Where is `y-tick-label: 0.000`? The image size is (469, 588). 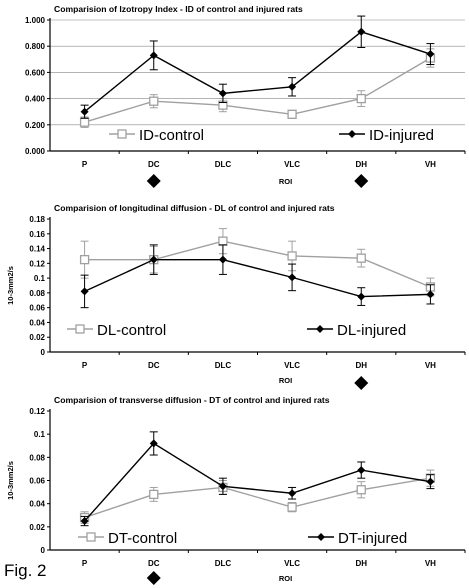 y-tick-label: 0.000 is located at coordinates (35, 151).